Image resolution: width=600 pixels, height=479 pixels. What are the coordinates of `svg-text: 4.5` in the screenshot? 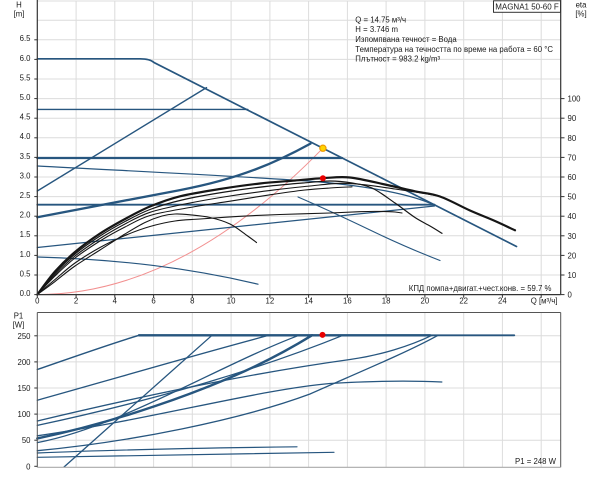 It's located at (26, 117).